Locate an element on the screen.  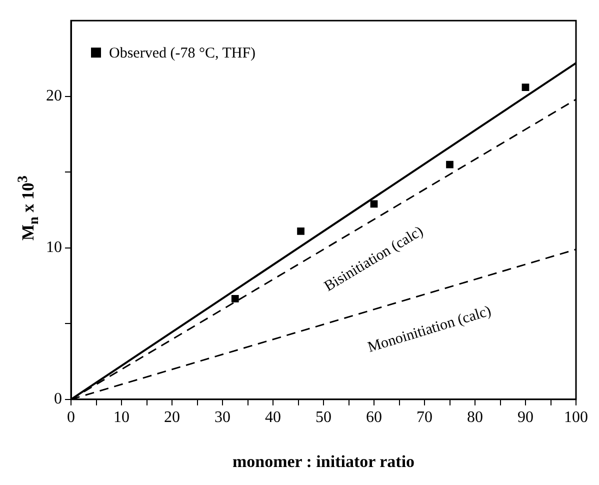
x-axis-title: monomer : initiator ratio is located at coordinates (323, 462).